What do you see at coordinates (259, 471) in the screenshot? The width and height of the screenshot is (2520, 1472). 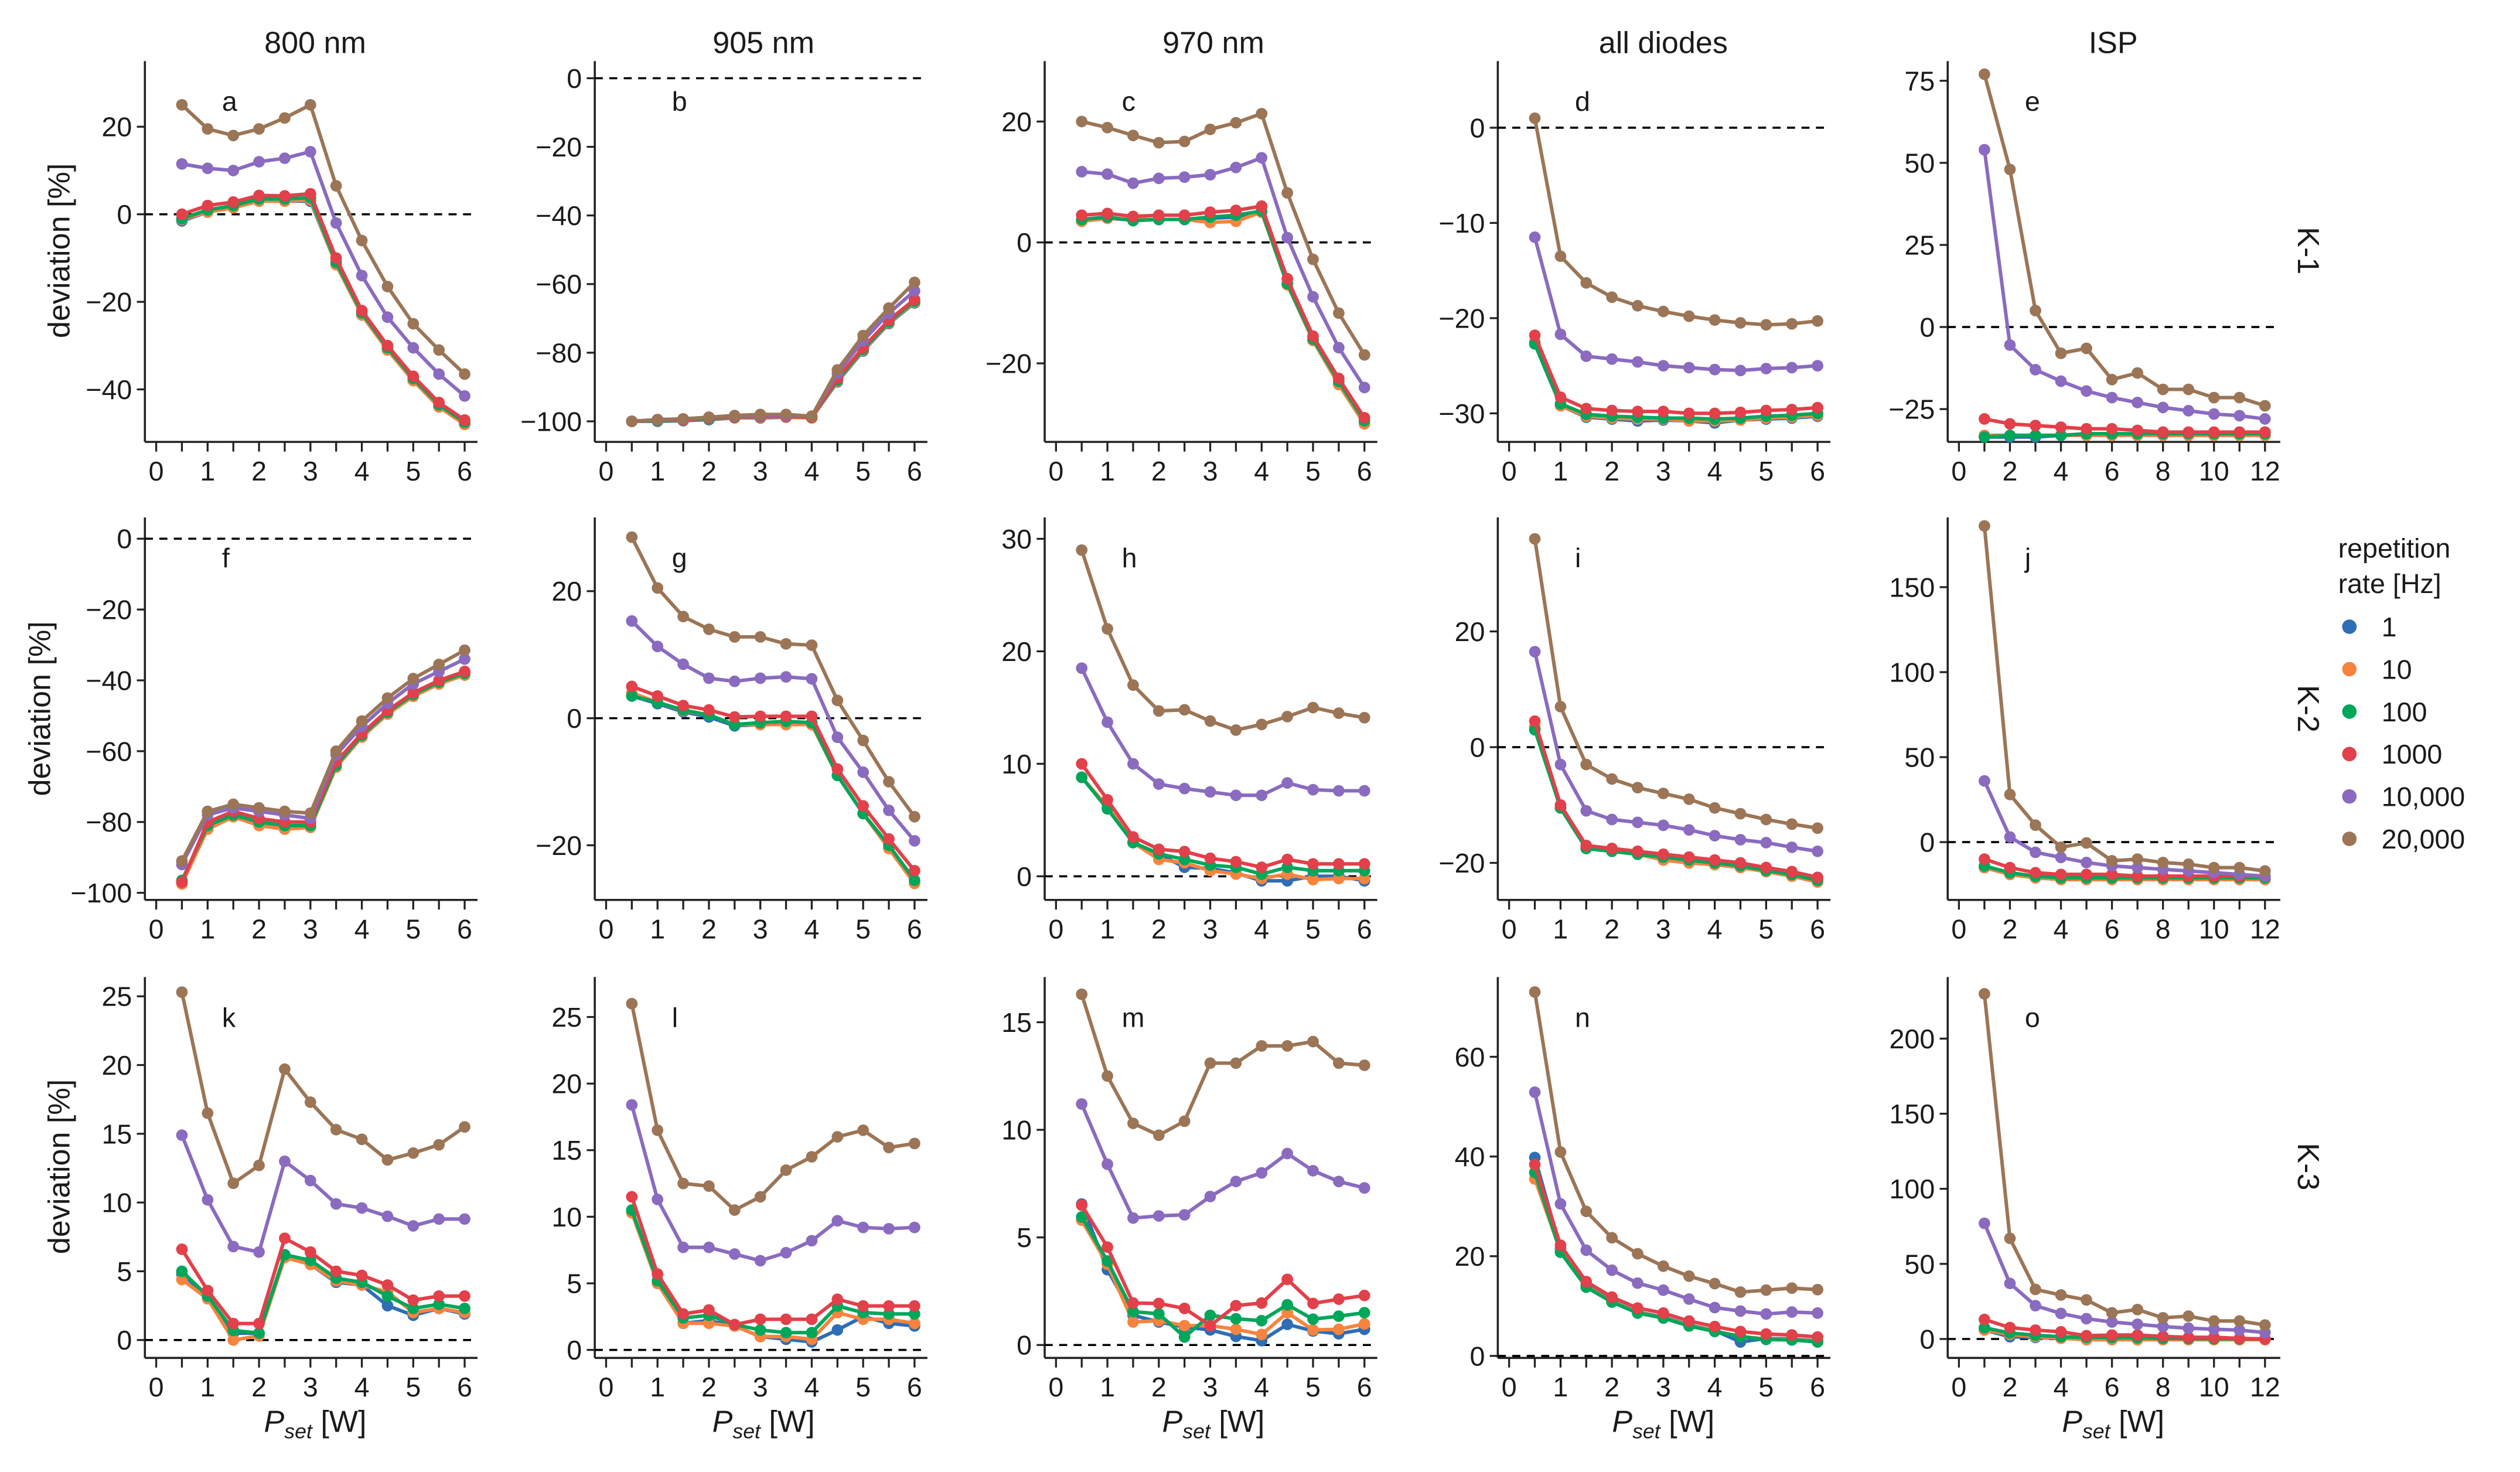 I see `x-tick-label: 2` at bounding box center [259, 471].